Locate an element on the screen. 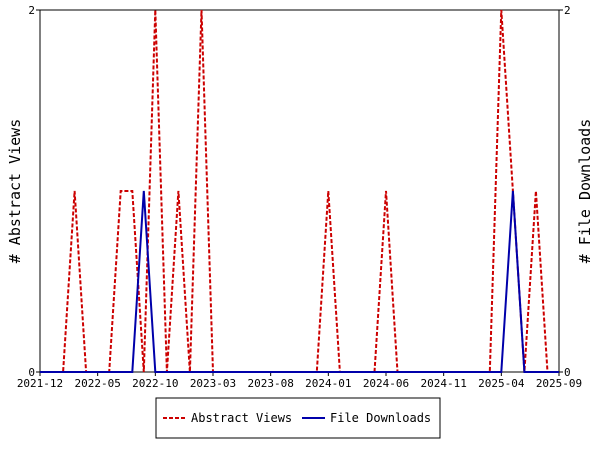 The width and height of the screenshot is (600, 450). y-axis-right-label: # File Downloads is located at coordinates (585, 191).